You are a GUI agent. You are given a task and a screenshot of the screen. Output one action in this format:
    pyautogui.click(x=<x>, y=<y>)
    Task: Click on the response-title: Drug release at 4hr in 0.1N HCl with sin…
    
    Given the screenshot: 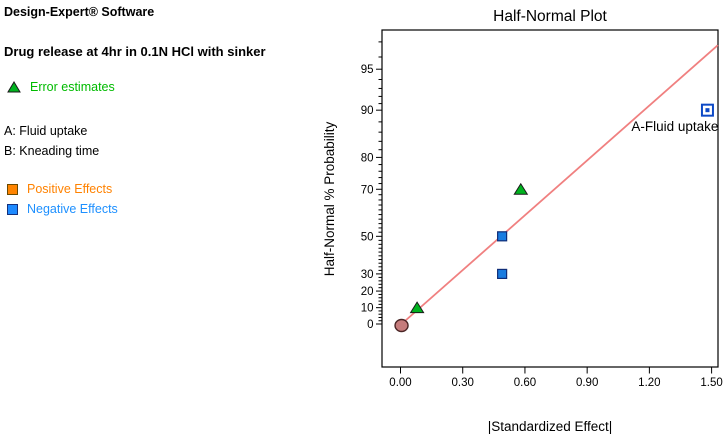 What is the action you would take?
    pyautogui.click(x=135, y=51)
    